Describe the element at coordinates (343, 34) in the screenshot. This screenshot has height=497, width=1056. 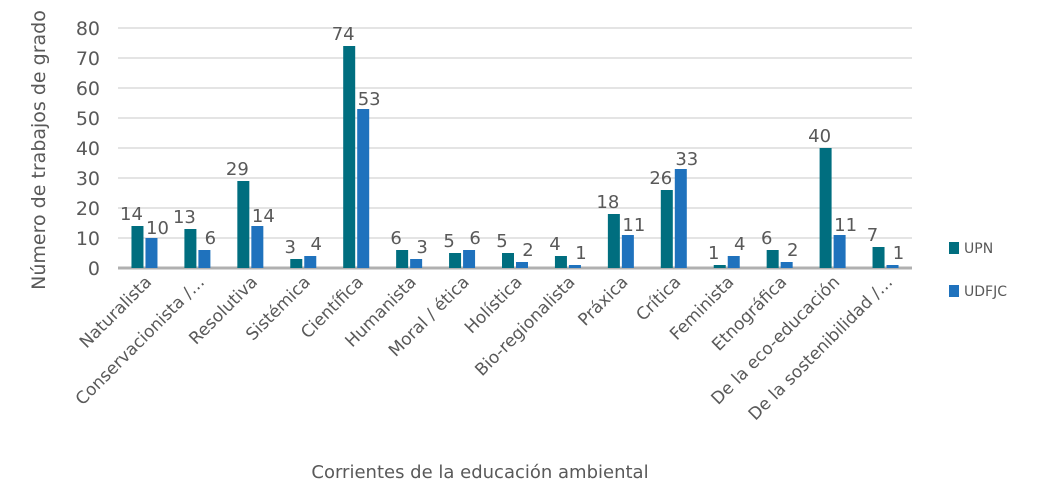
I see `data-label: 74` at that location.